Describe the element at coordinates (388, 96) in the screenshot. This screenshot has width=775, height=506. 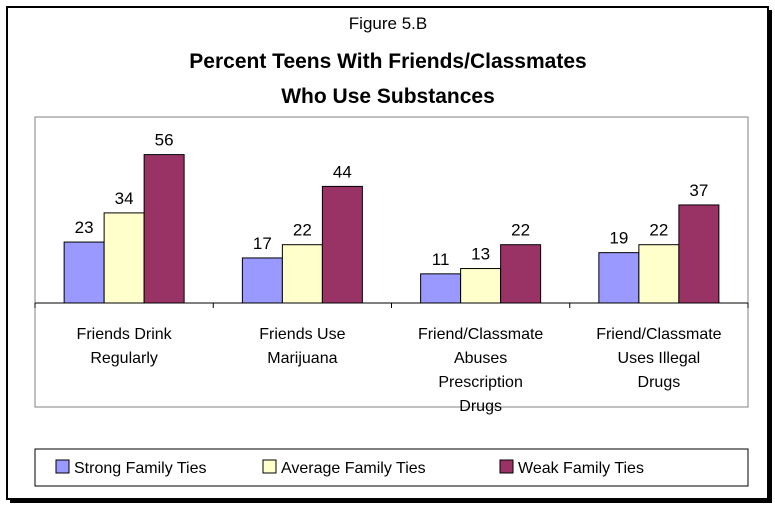
I see `chart-title-line-2: Who Use Substances` at that location.